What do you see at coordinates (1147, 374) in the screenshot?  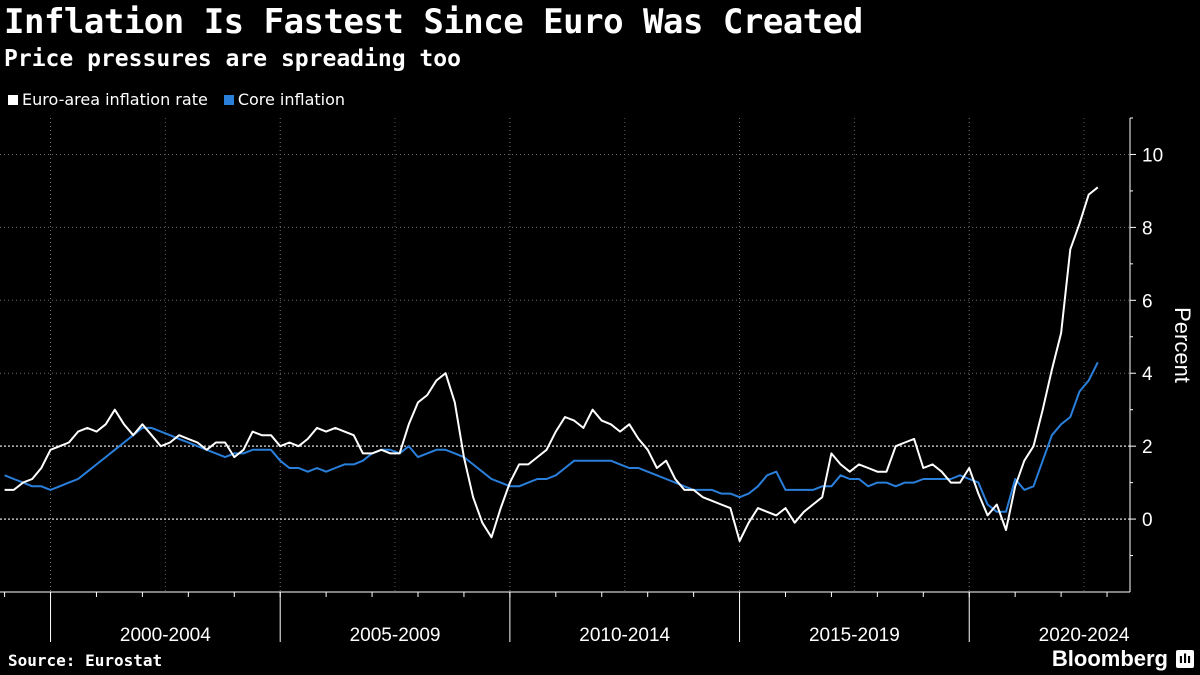 I see `y-tick-label-2: 4` at bounding box center [1147, 374].